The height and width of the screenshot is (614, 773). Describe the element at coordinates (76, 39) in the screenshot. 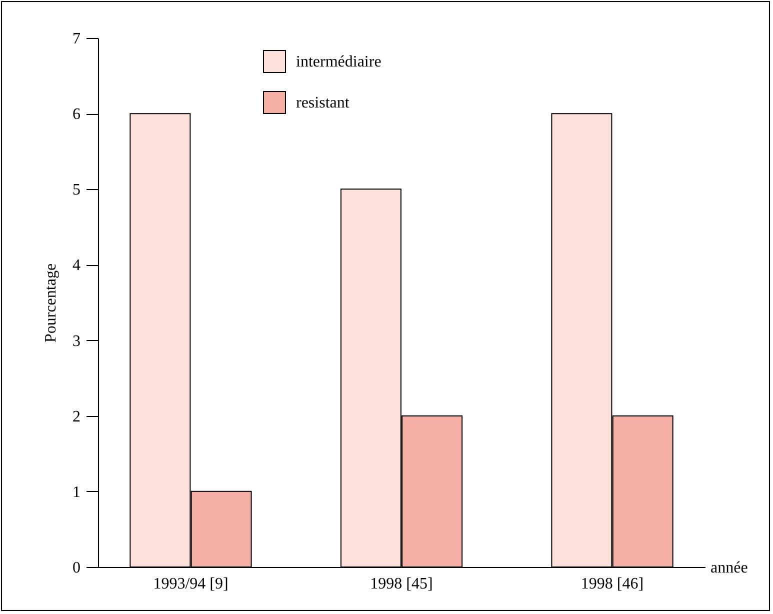

I see `y-tick-label: 7` at that location.